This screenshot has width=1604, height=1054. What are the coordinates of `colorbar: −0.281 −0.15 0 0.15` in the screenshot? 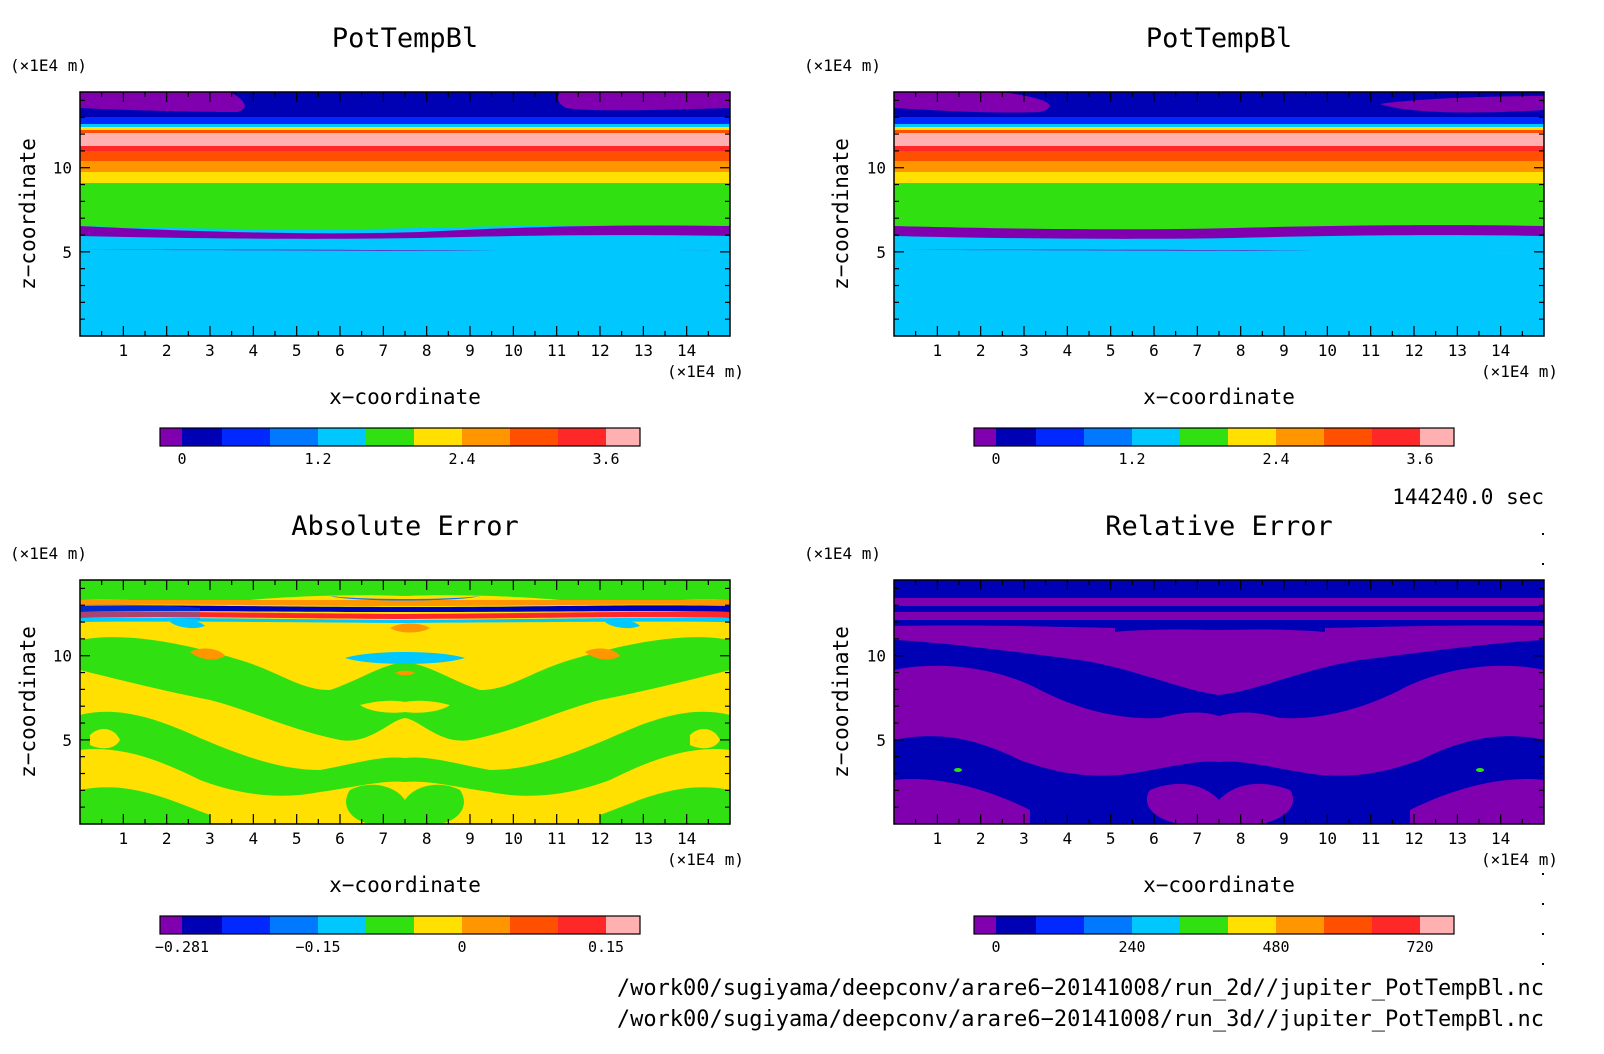 It's located at (398, 935).